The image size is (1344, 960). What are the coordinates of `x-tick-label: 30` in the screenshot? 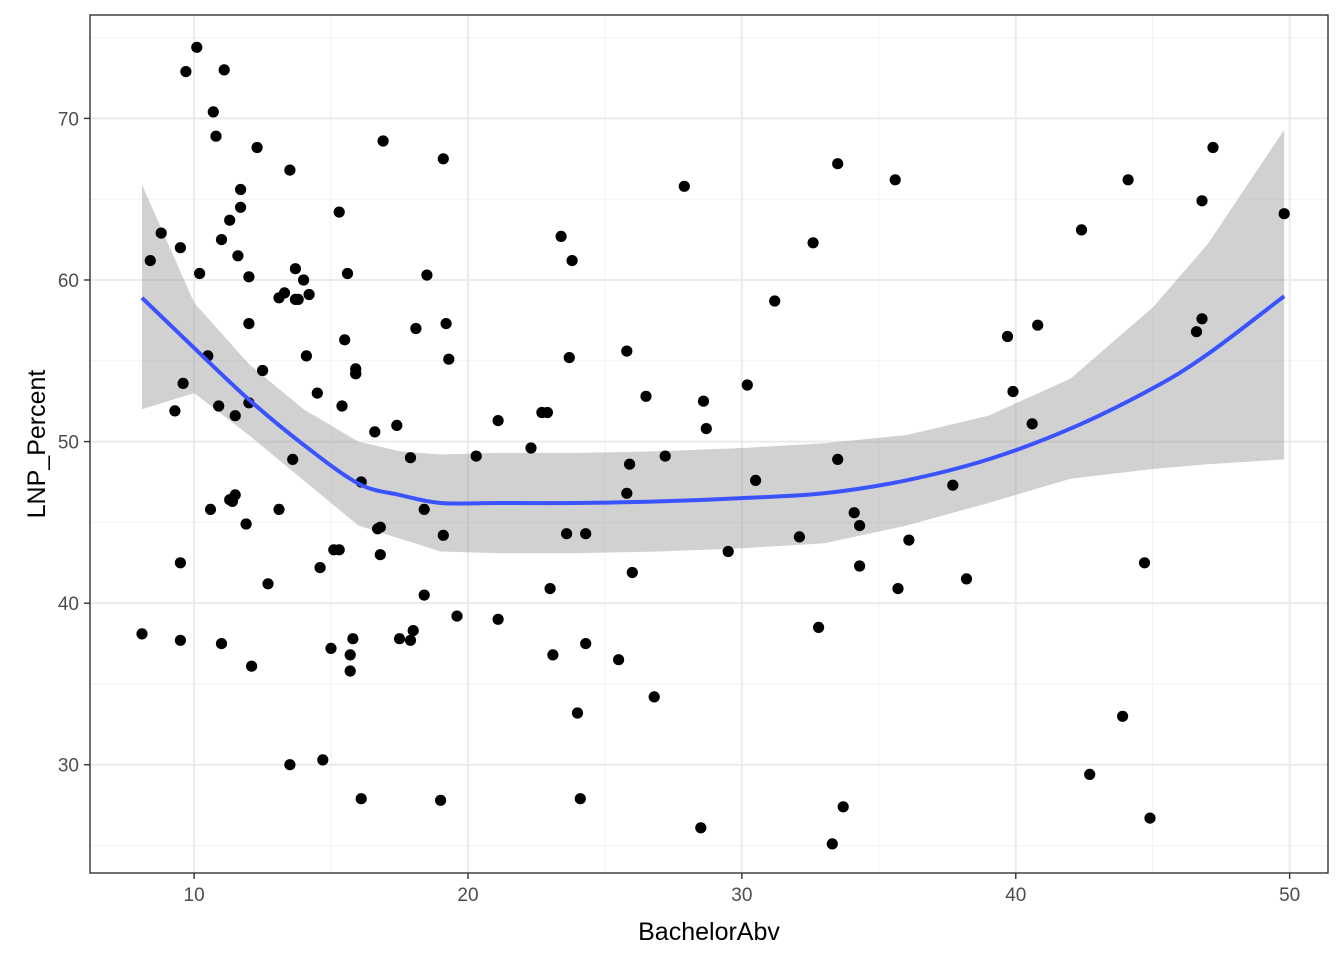 It's located at (741, 895).